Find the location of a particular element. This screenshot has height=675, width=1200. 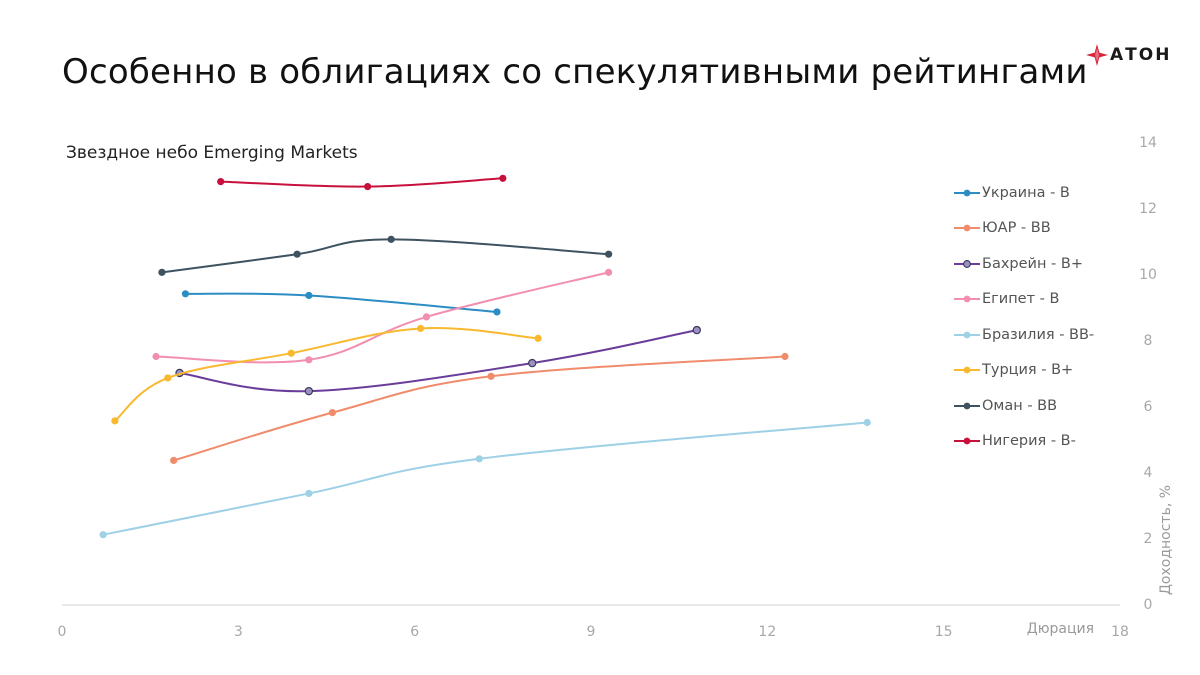

x-tick-label: 15 is located at coordinates (944, 632).